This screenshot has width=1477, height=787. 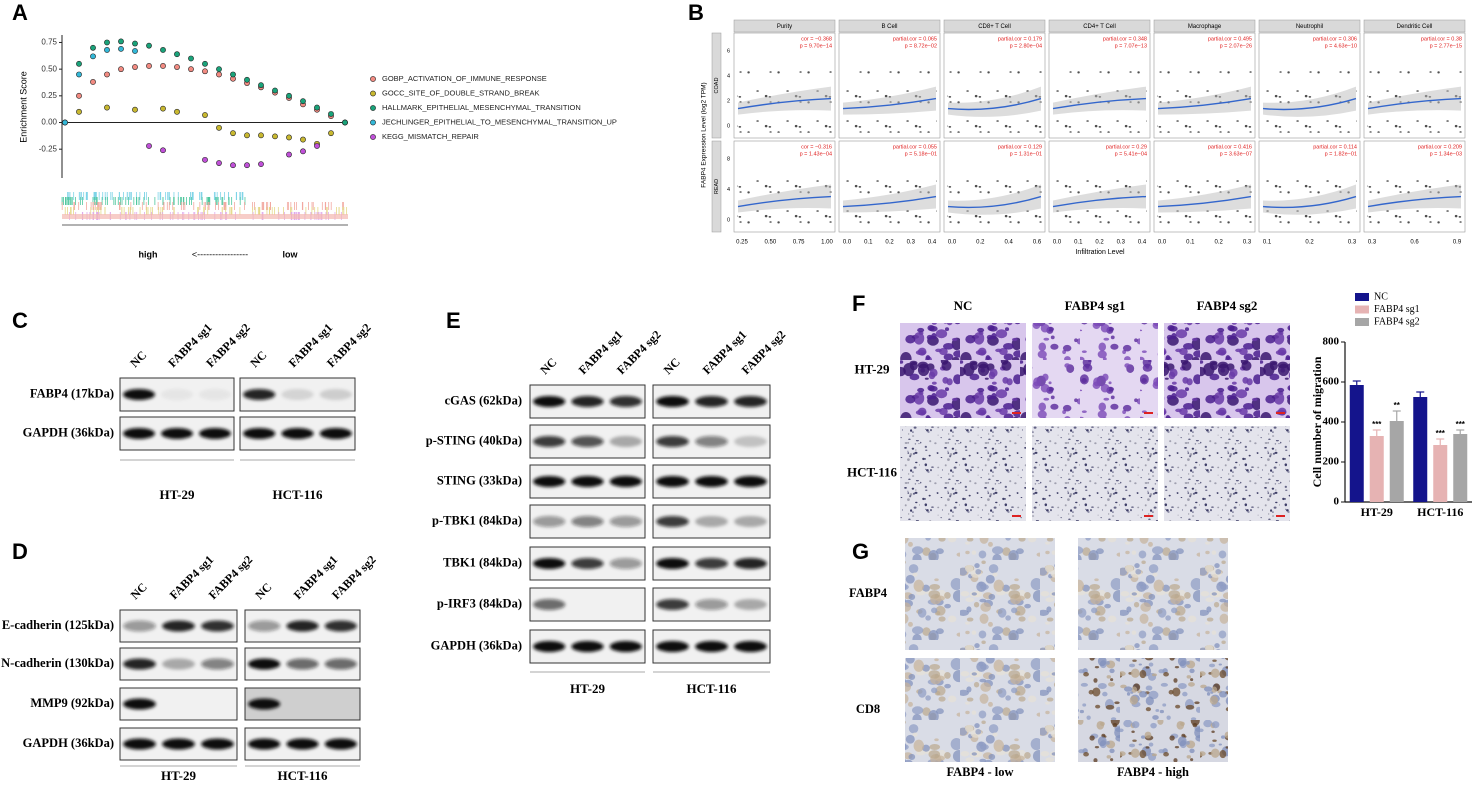 I want to click on stat-label: p = 9.70e−14, so click(x=816, y=46).